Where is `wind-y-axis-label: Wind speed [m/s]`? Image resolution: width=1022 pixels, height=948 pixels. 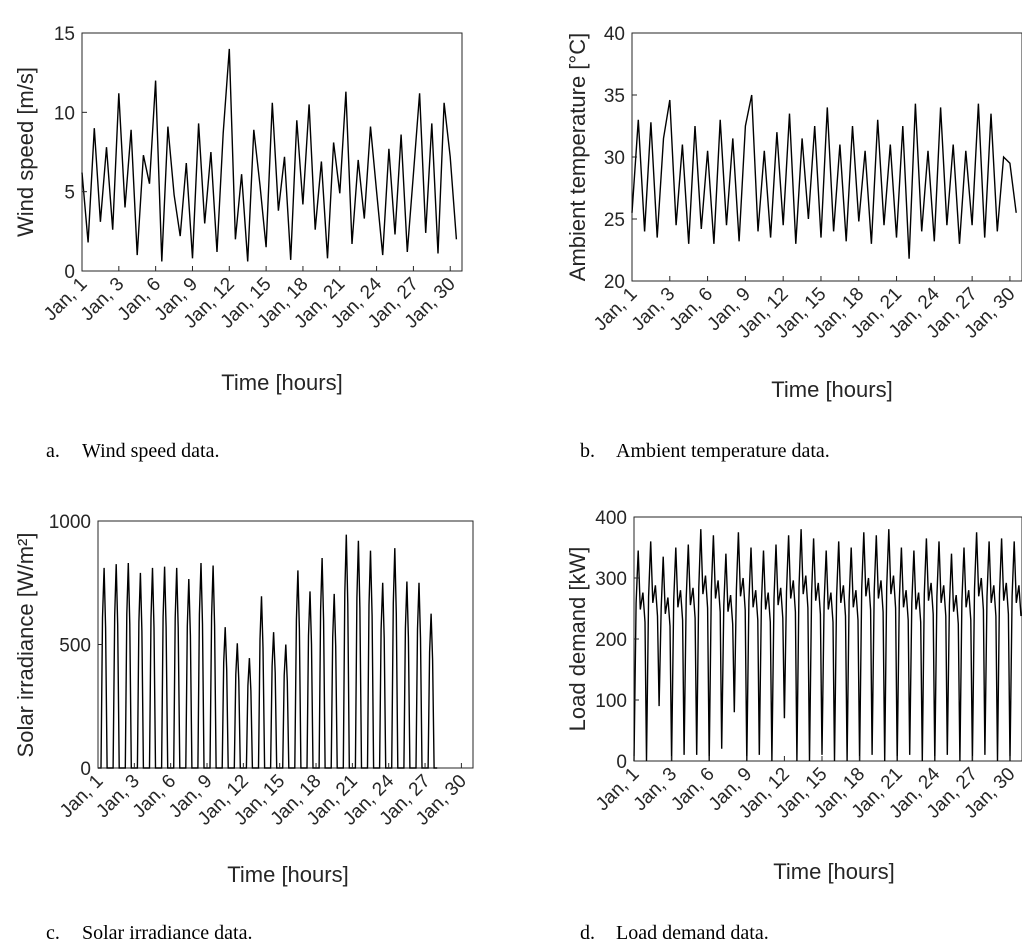 wind-y-axis-label: Wind speed [m/s] is located at coordinates (25, 152).